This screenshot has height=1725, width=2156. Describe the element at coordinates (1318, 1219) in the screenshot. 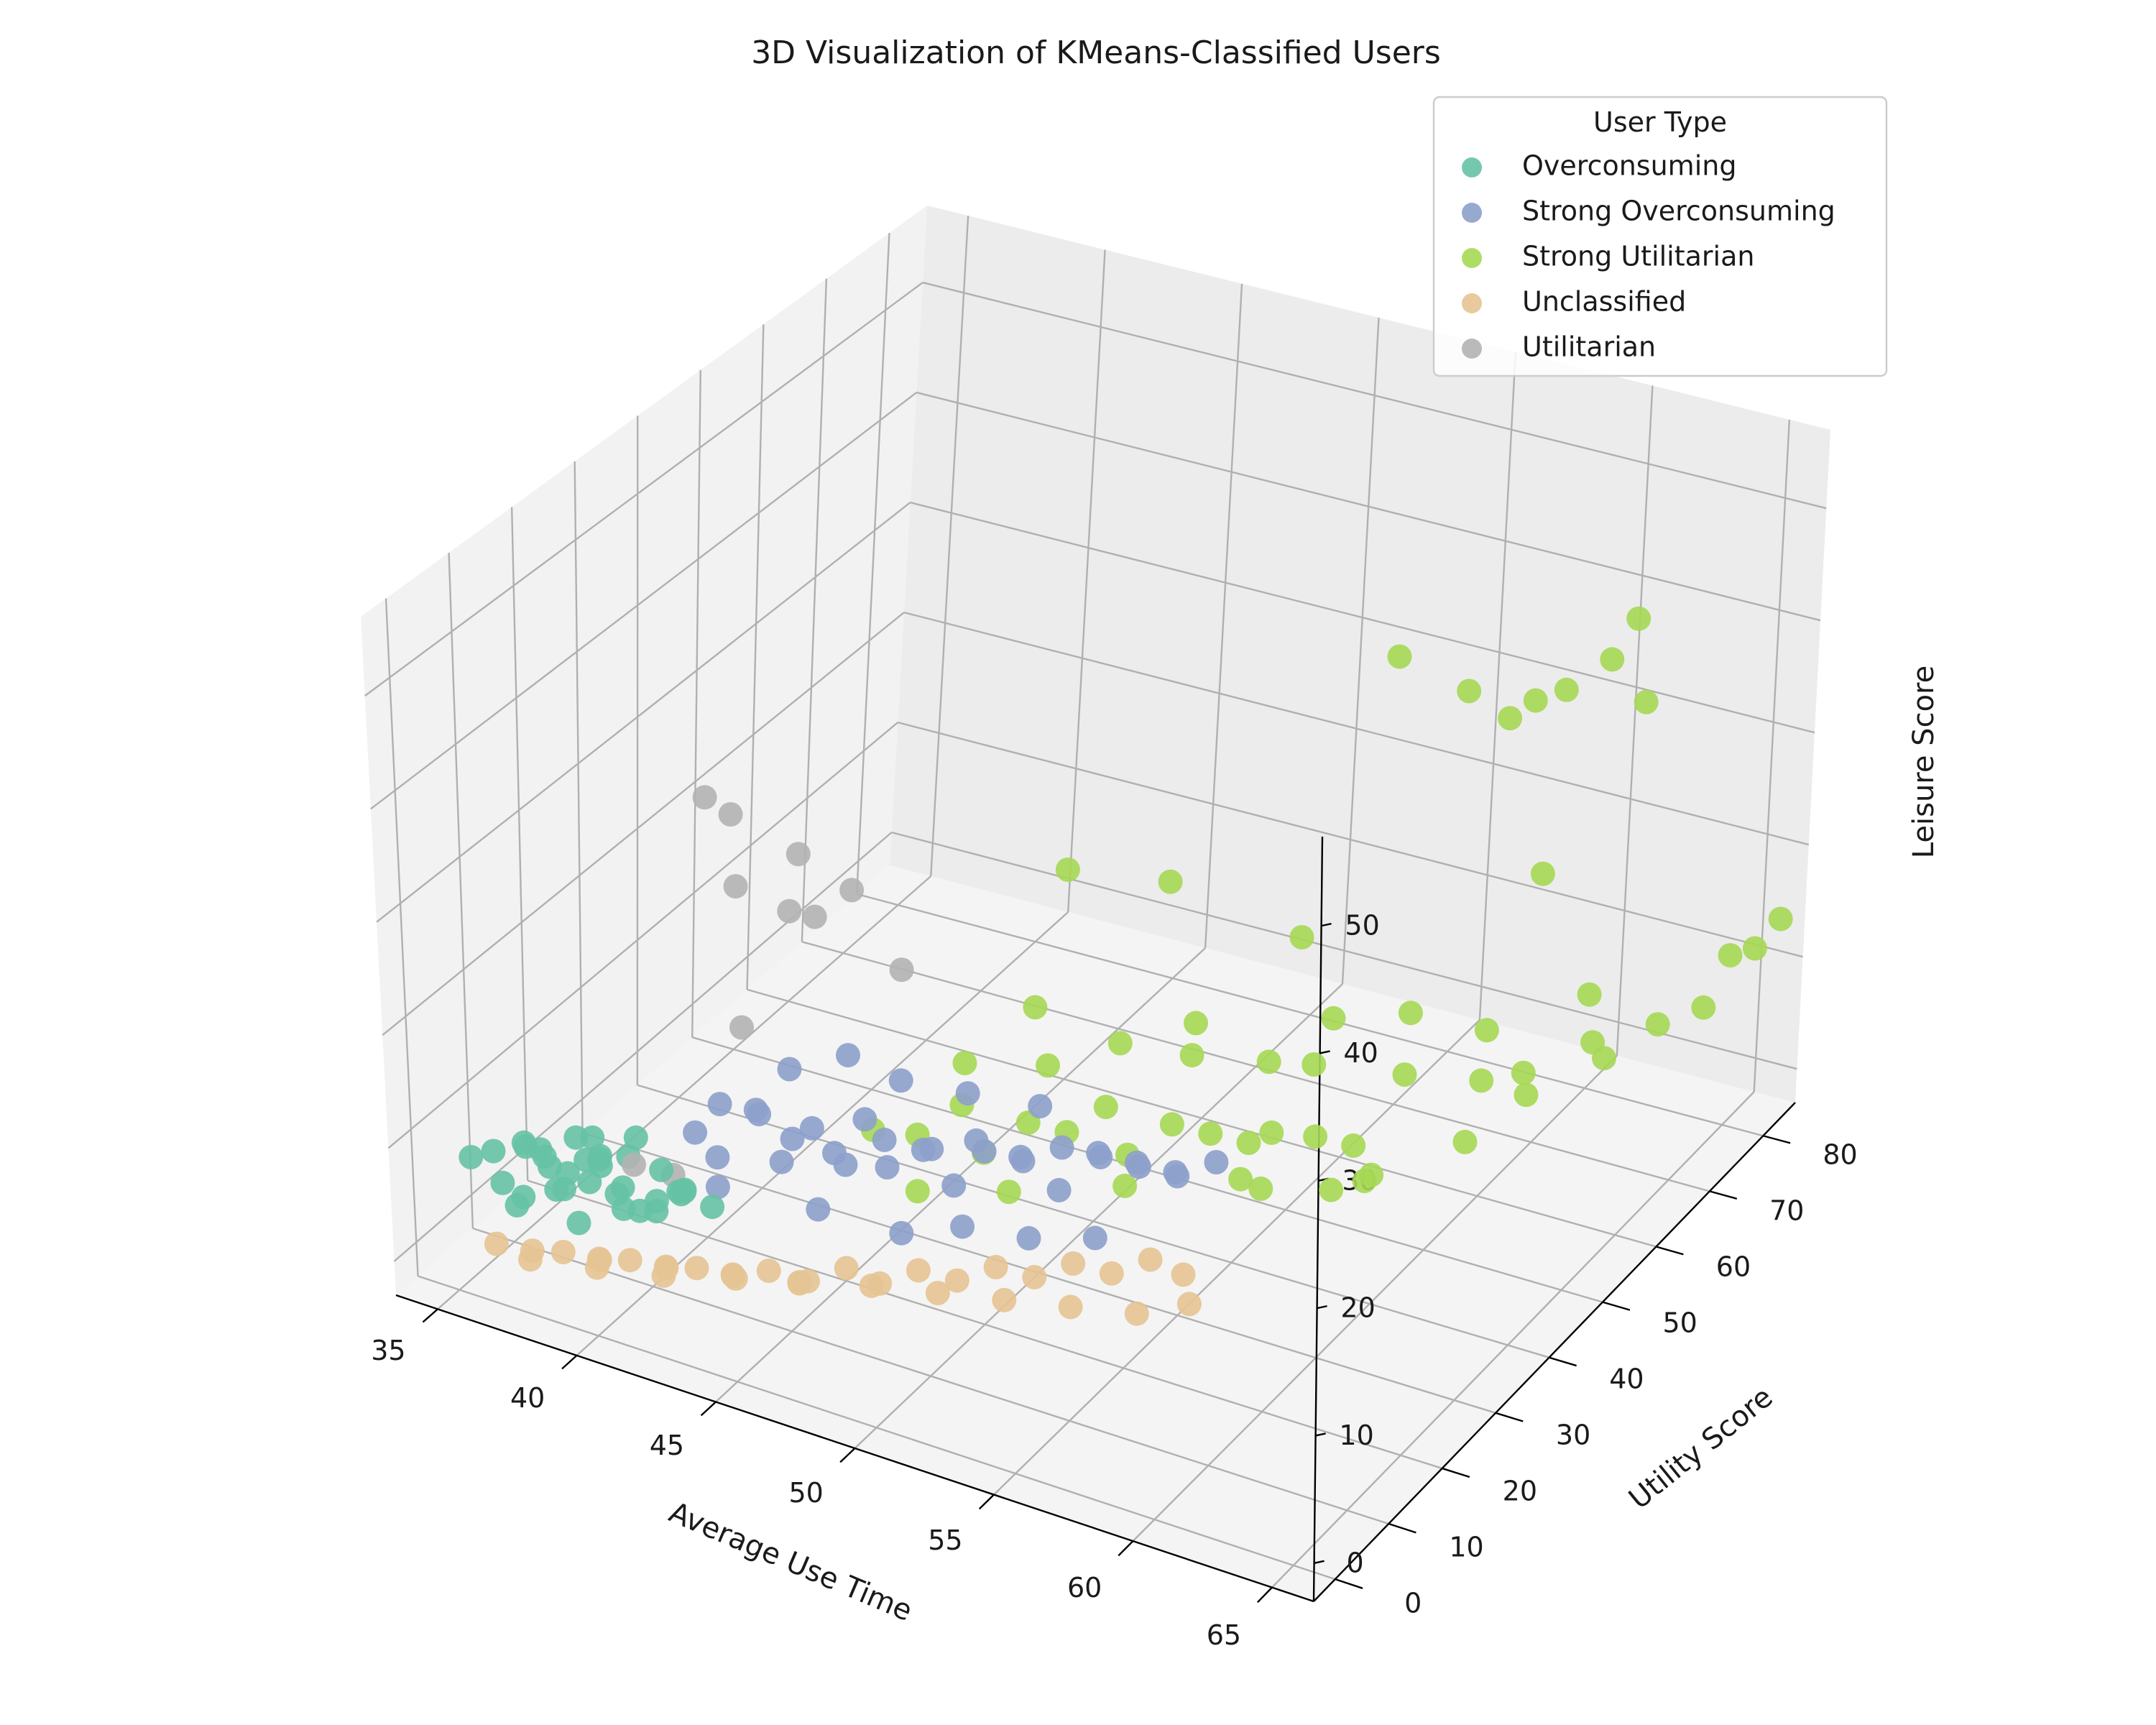

I see `z-axis-line` at that location.